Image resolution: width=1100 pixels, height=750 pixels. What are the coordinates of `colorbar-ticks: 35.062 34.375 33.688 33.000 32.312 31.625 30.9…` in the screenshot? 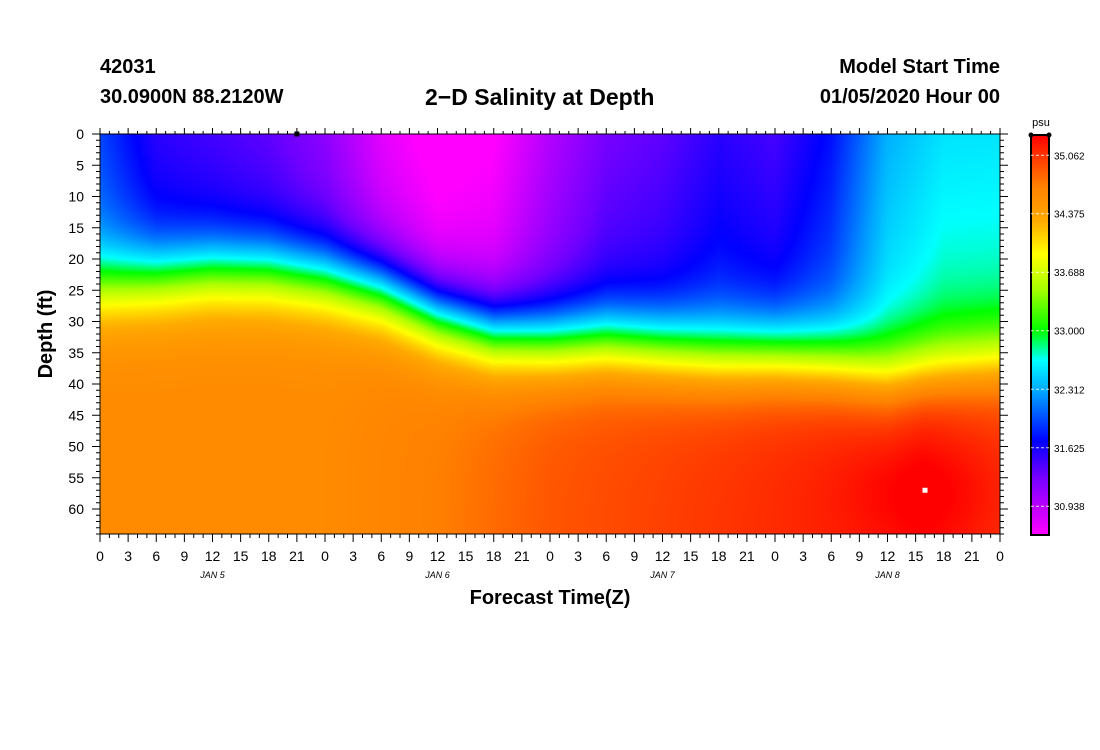 It's located at (1056, 322).